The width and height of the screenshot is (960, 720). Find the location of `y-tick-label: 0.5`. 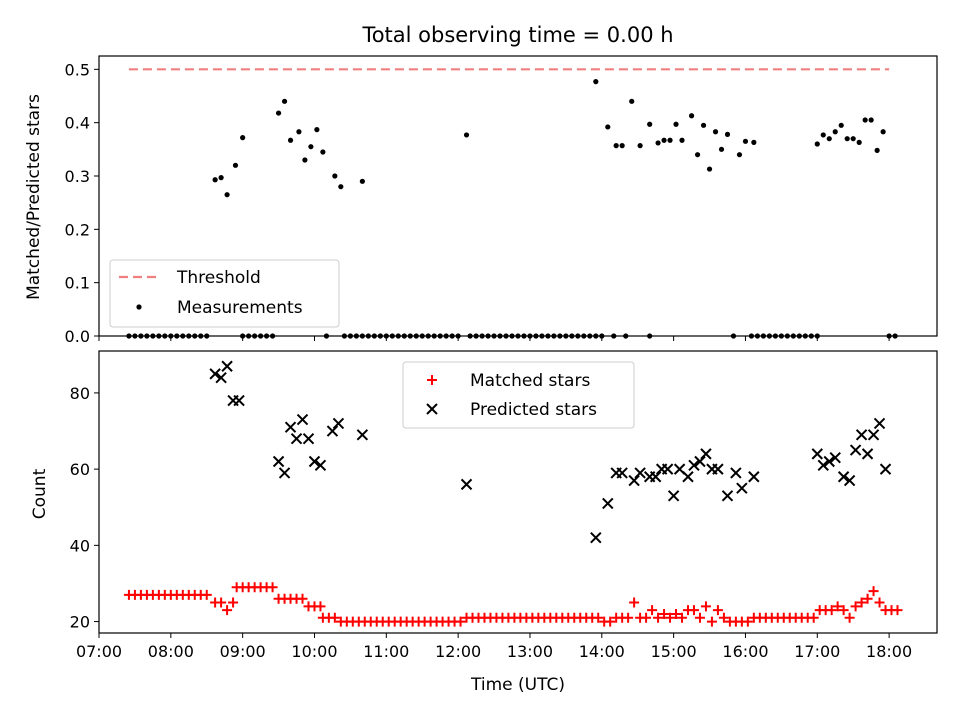

y-tick-label: 0.5 is located at coordinates (77, 69).